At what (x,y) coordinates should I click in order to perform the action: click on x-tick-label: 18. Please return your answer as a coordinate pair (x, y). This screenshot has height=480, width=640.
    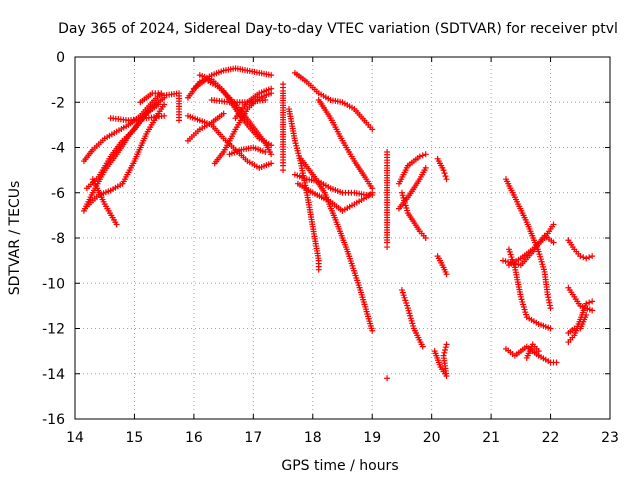
    Looking at the image, I should click on (313, 438).